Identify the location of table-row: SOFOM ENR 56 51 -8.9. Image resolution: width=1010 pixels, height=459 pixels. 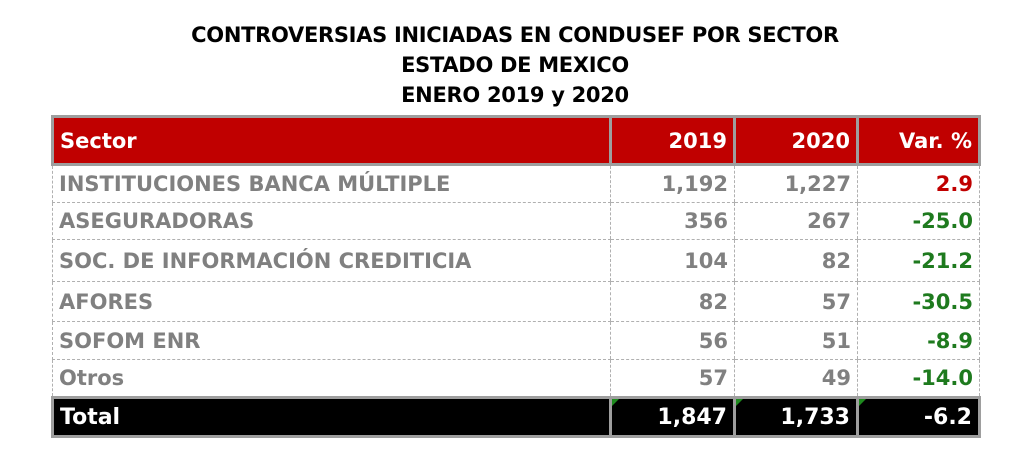
(516, 340).